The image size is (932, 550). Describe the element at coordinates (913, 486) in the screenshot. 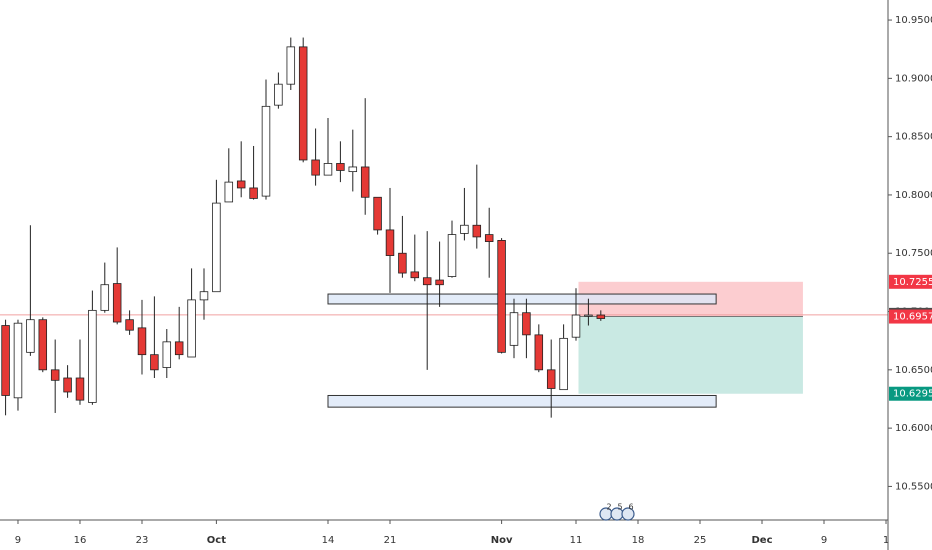

I see `y-tick-label: 10.55000` at that location.